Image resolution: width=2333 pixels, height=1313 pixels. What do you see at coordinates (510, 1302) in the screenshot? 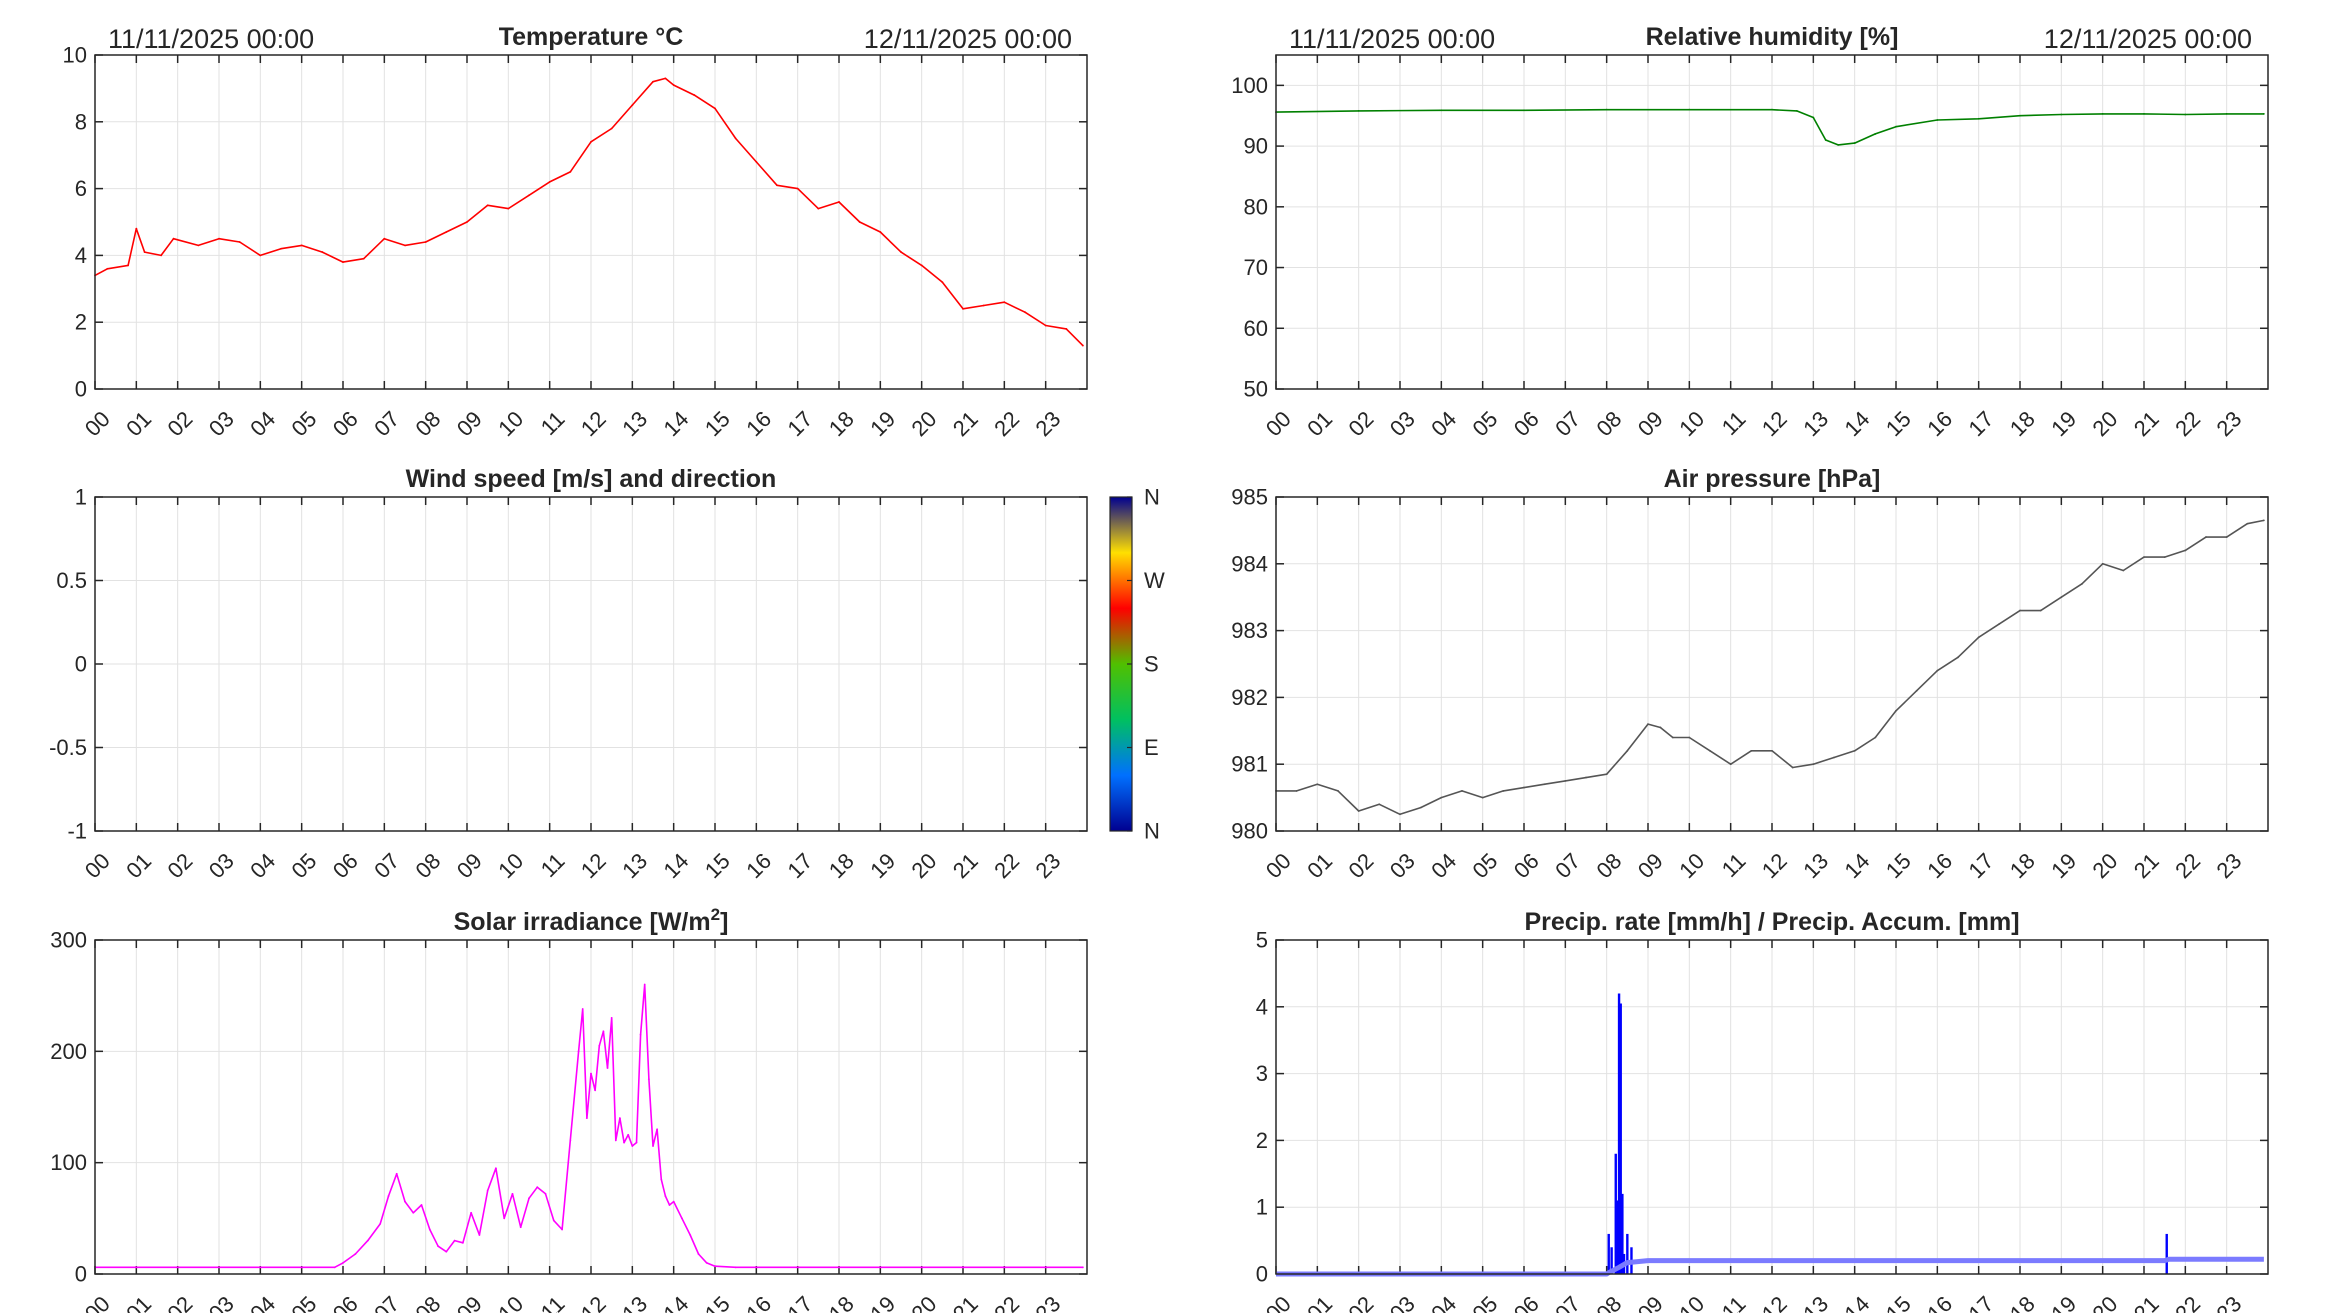
I see `x-tick-label: 10` at bounding box center [510, 1302].